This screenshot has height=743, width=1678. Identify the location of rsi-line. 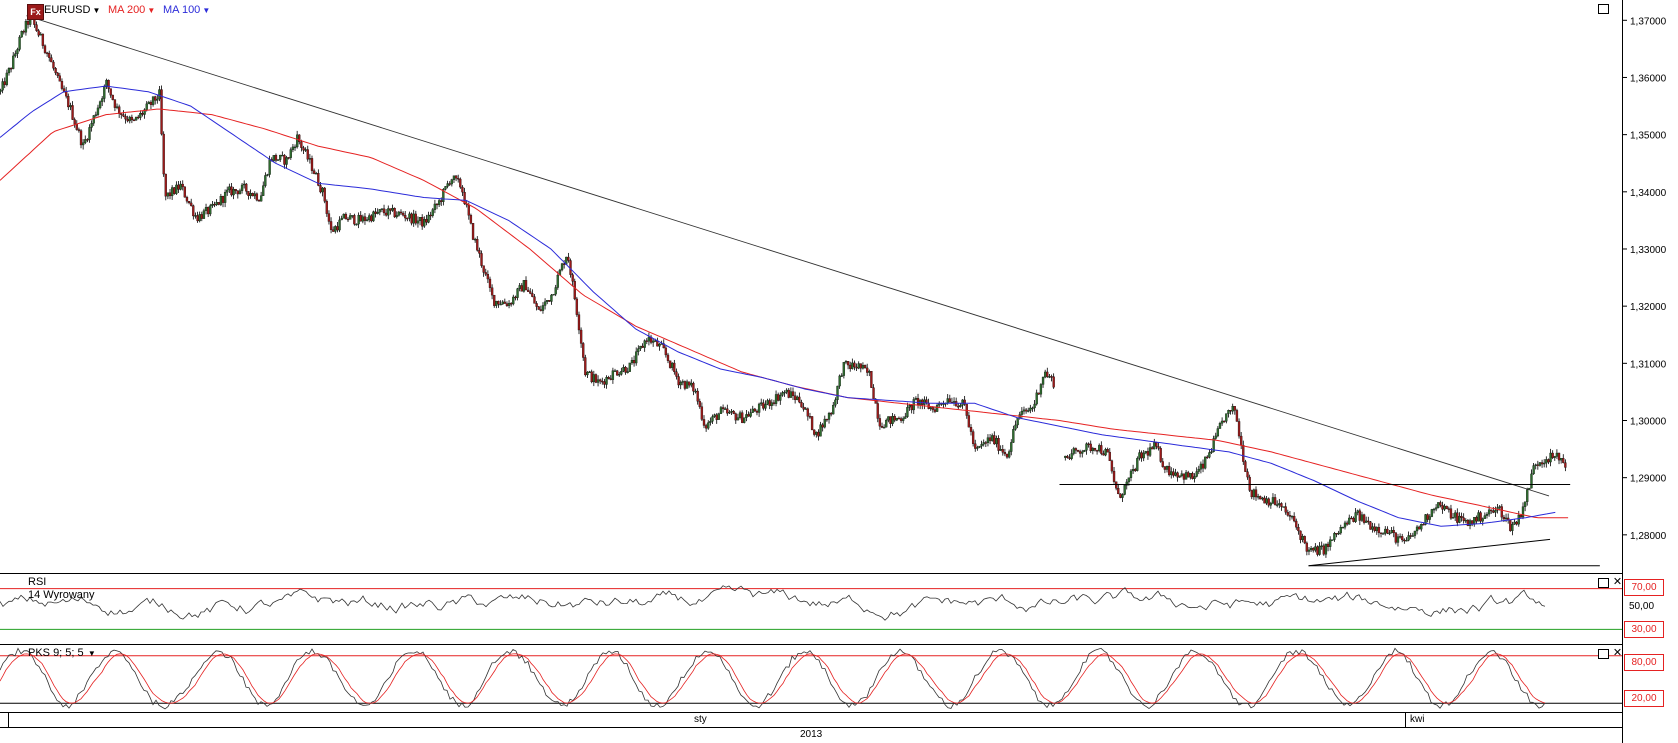
(773, 603).